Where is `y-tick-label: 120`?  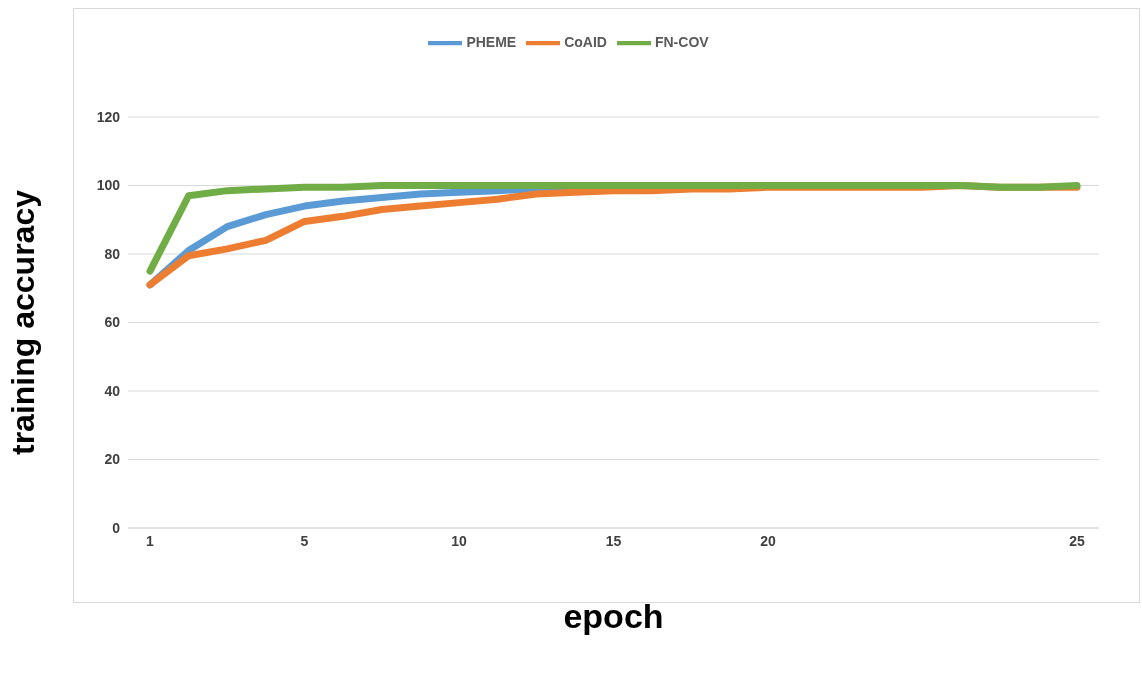
y-tick-label: 120 is located at coordinates (108, 116).